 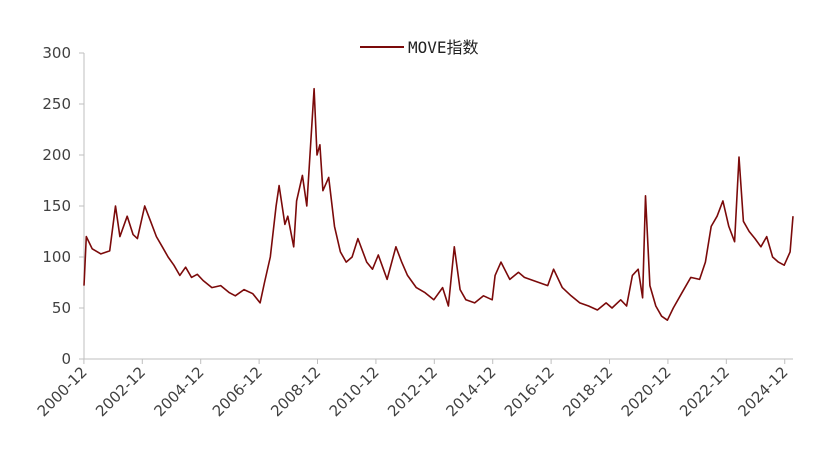 What do you see at coordinates (56, 257) in the screenshot?
I see `y-tick-label: 100` at bounding box center [56, 257].